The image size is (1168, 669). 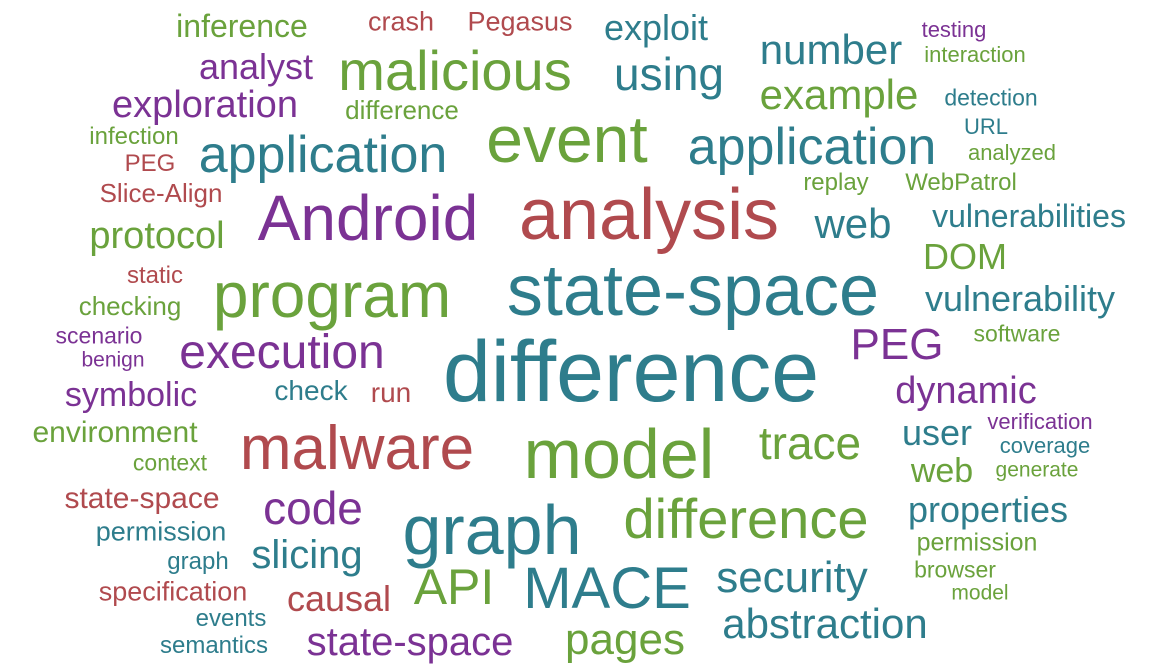 I want to click on cloud-word: static, so click(x=155, y=275).